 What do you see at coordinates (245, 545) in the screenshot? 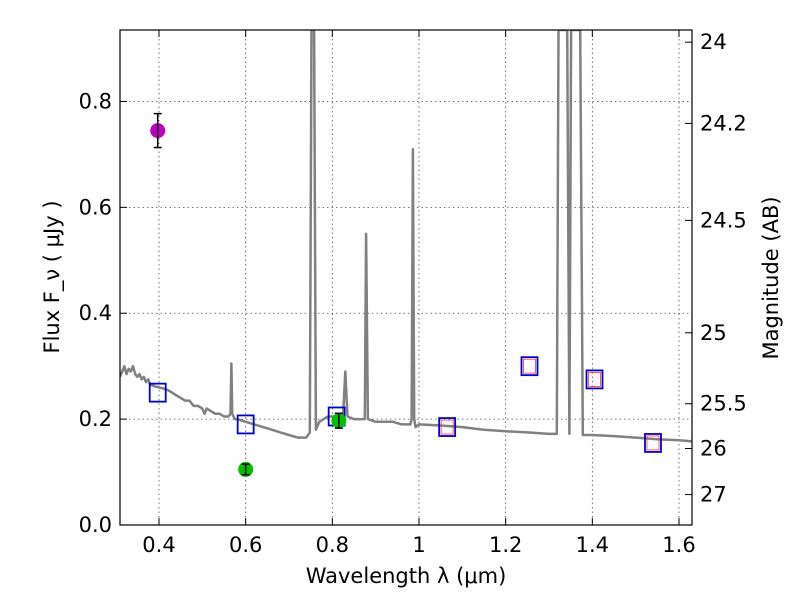
I see `x-tick-label: 0.6` at bounding box center [245, 545].